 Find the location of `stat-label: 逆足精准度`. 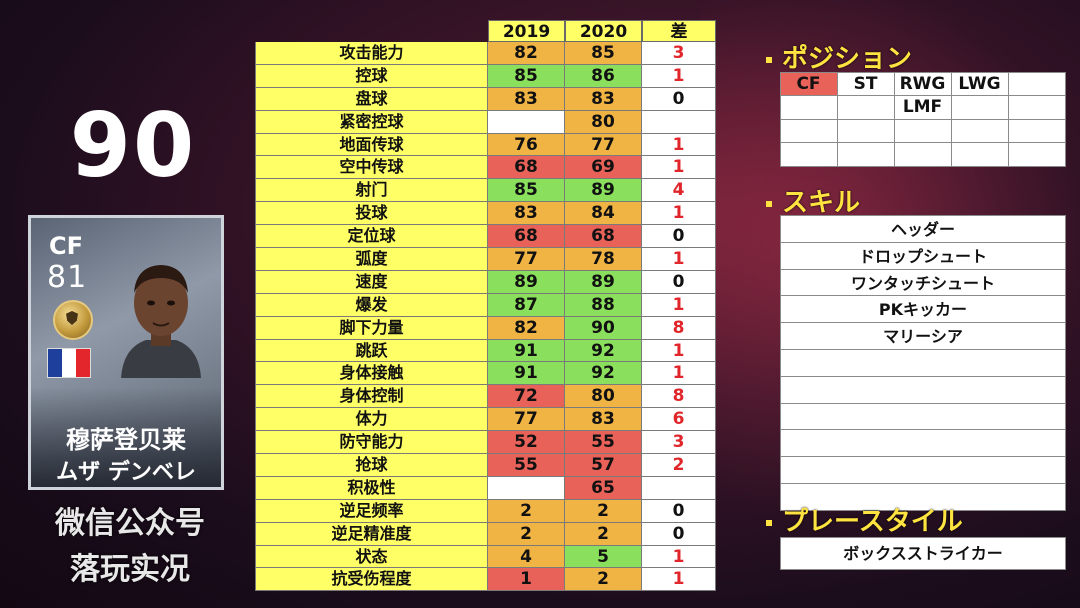

stat-label: 逆足精准度 is located at coordinates (371, 534).